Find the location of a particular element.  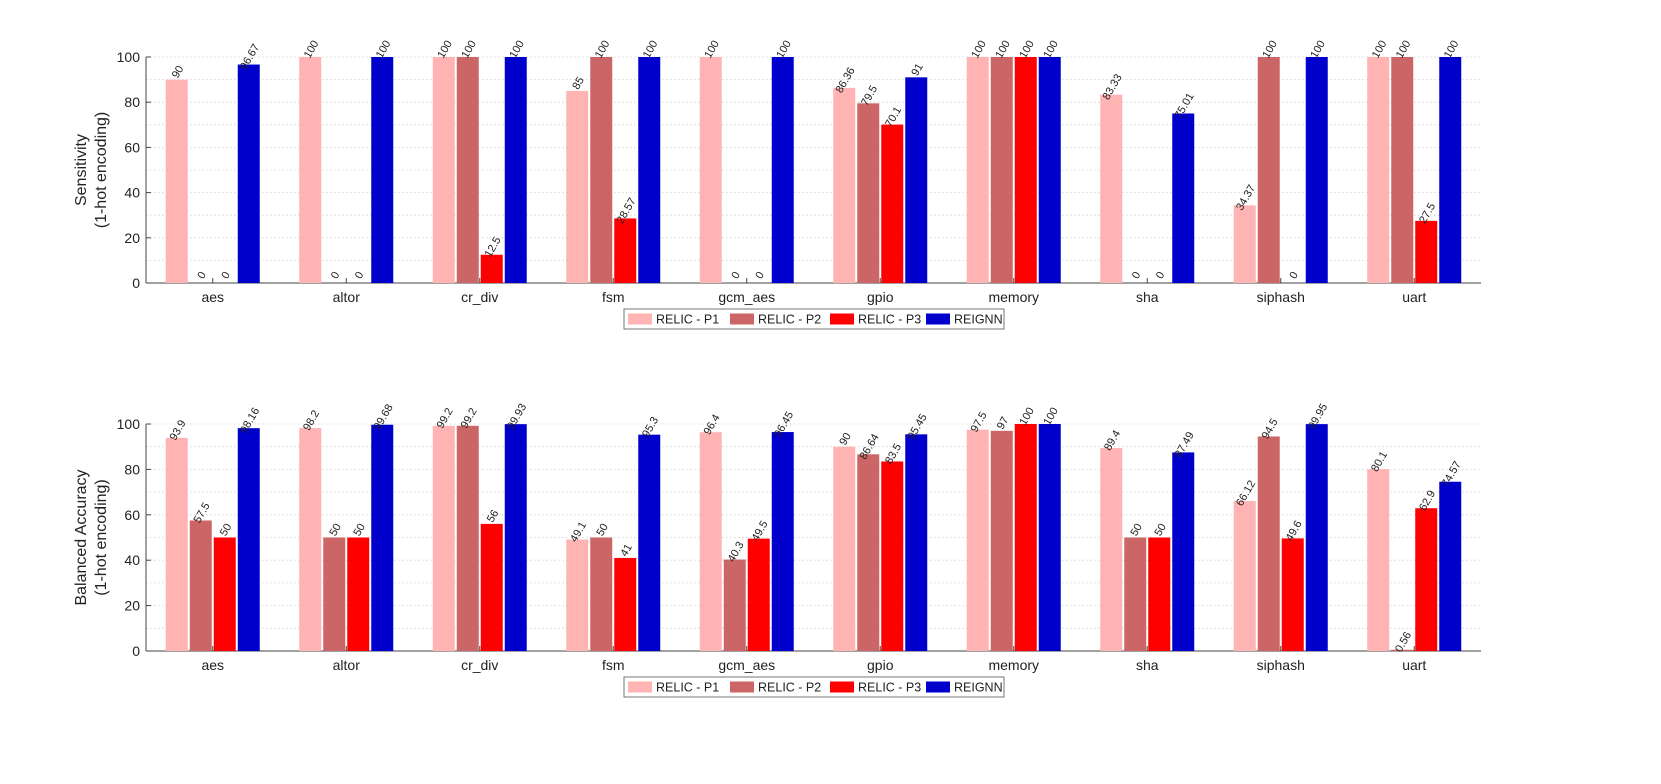

legend-entry: REIGNN is located at coordinates (978, 320).